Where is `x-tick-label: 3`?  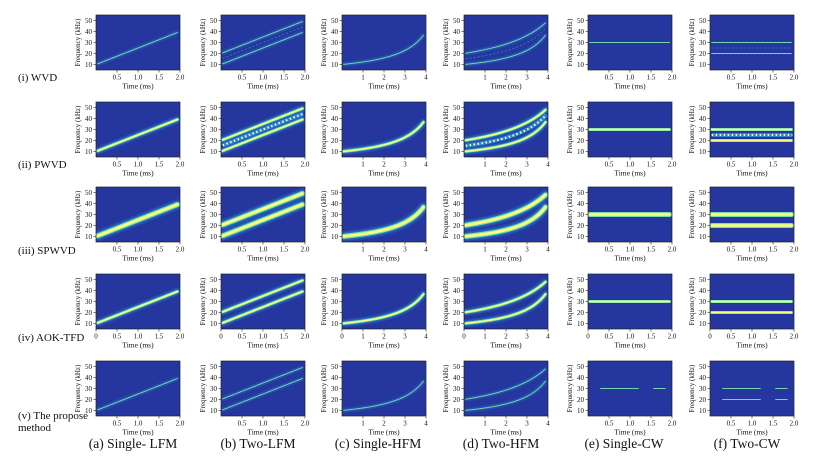
x-tick-label: 3 is located at coordinates (527, 337).